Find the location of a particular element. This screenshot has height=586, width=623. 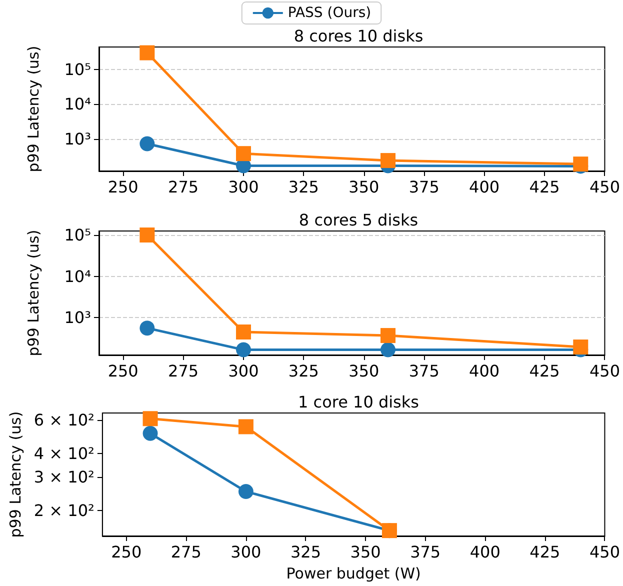

chart-title: 8 cores 10 disks is located at coordinates (359, 36).